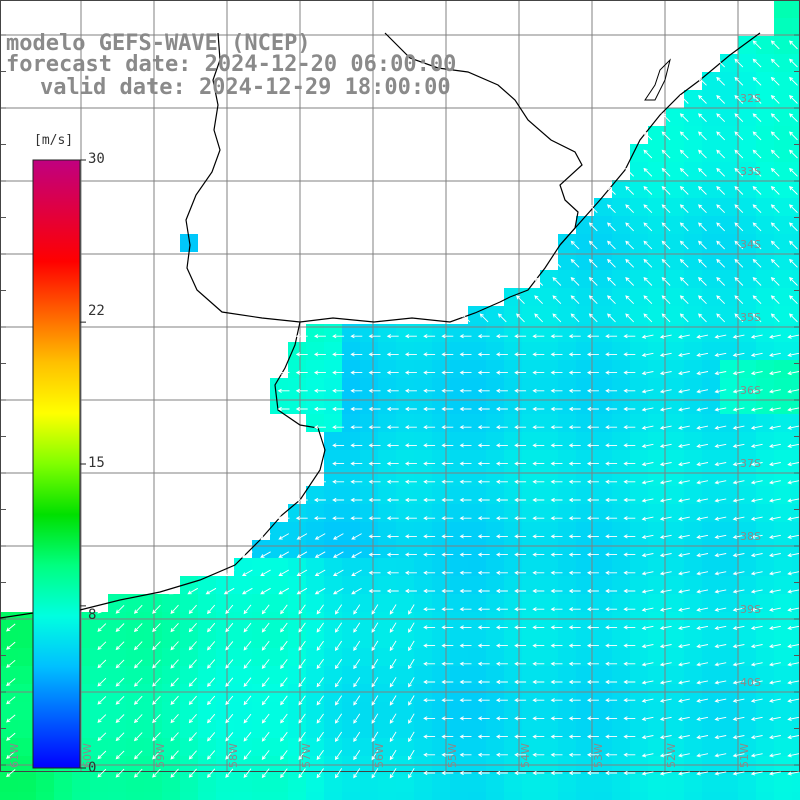 Image resolution: width=800 pixels, height=800 pixels. Describe the element at coordinates (92, 615) in the screenshot. I see `colorbar-tick-8: 8` at that location.